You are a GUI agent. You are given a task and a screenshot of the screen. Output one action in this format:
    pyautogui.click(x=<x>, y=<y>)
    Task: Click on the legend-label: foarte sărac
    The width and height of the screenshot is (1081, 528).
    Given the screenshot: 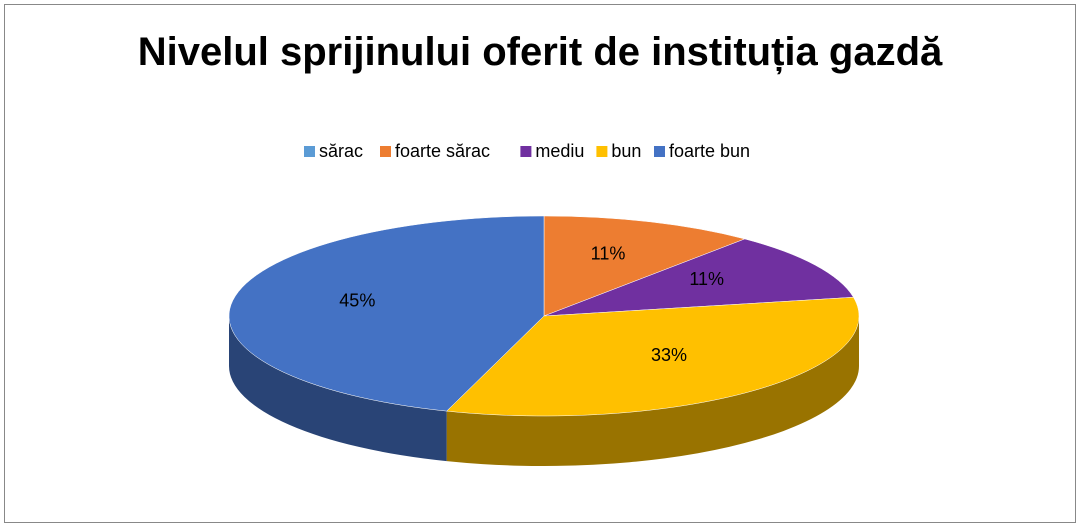 What is the action you would take?
    pyautogui.click(x=442, y=151)
    